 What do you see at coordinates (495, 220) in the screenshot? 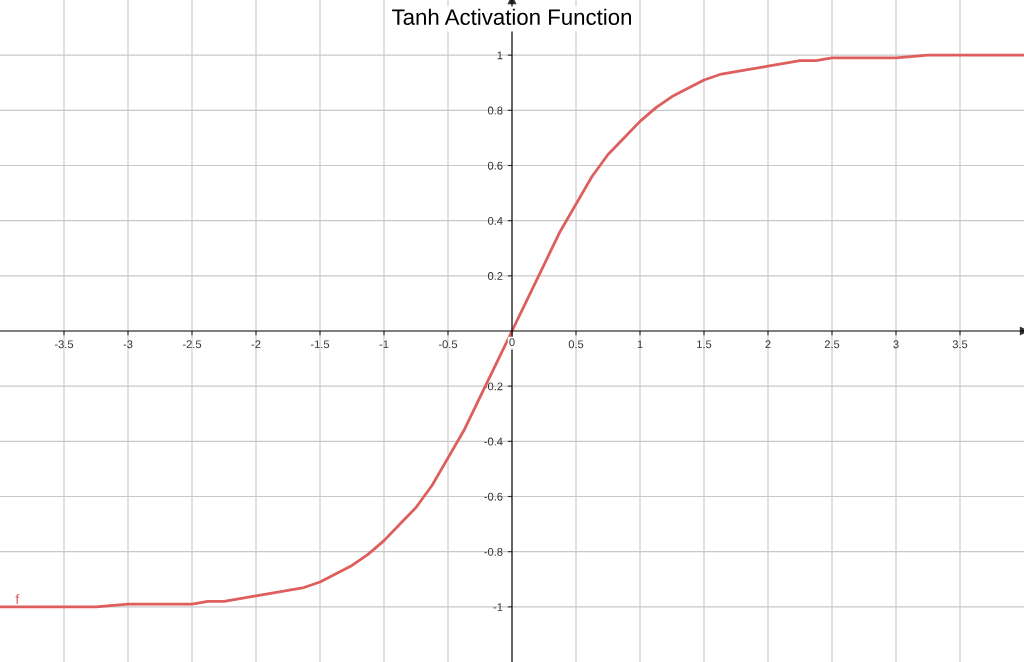
I see `y-tick-label: 0.4` at bounding box center [495, 220].